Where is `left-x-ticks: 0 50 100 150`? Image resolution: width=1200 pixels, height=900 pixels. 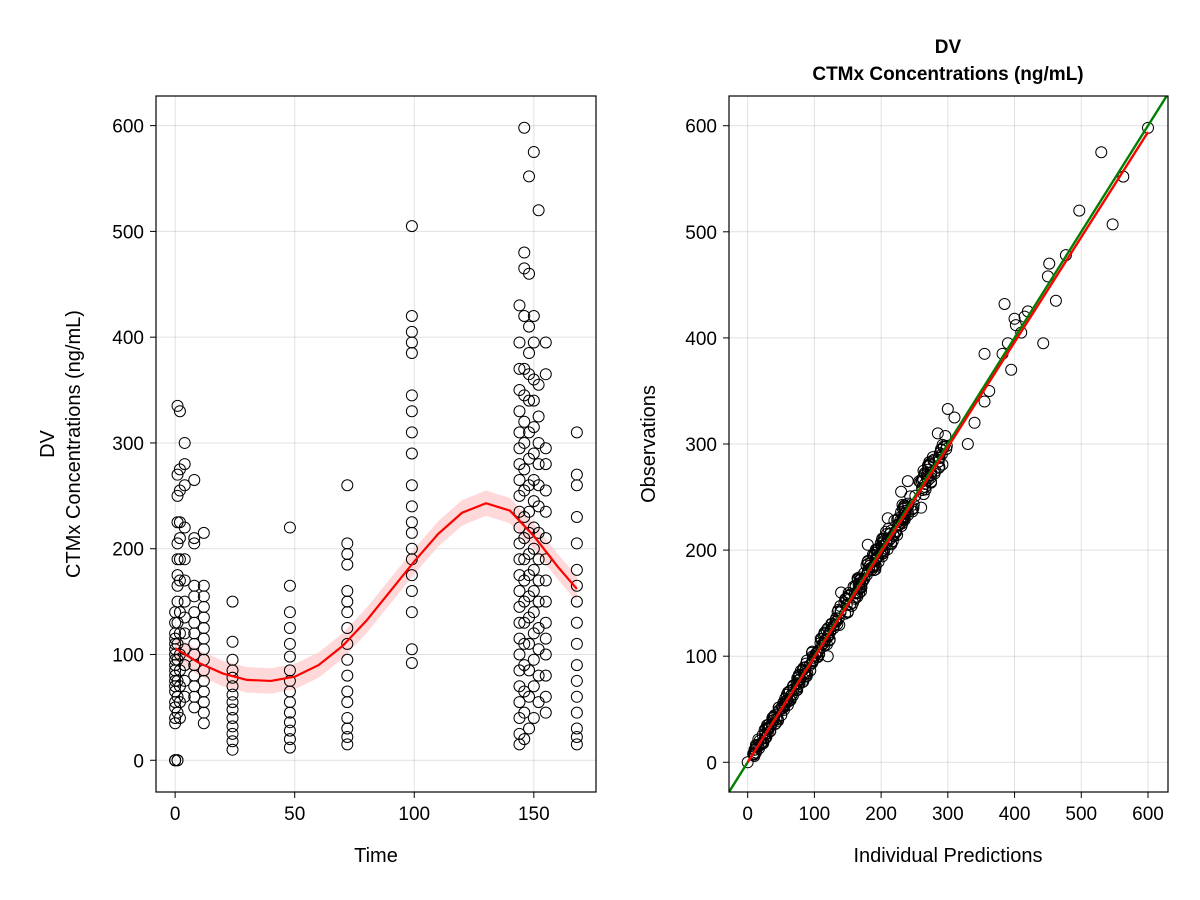 left-x-ticks: 0 50 100 150 is located at coordinates (360, 808).